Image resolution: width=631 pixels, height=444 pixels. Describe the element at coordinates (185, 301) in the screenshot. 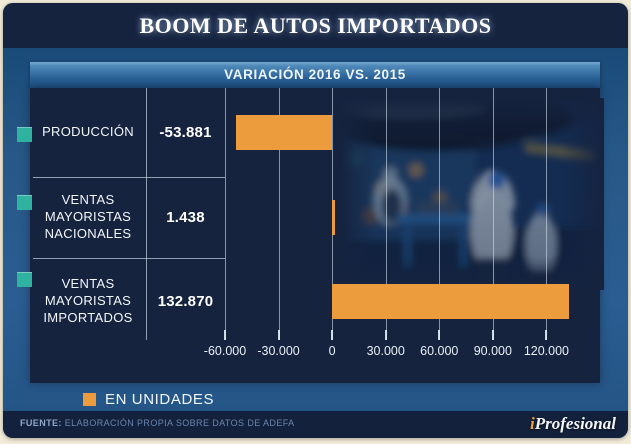

I see `category-value: 132.870` at that location.